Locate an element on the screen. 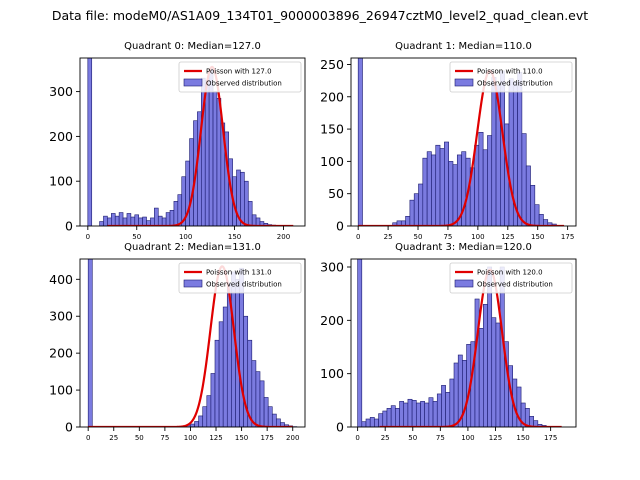 This screenshot has height=480, width=640. x-tick-label: 50 is located at coordinates (139, 438).